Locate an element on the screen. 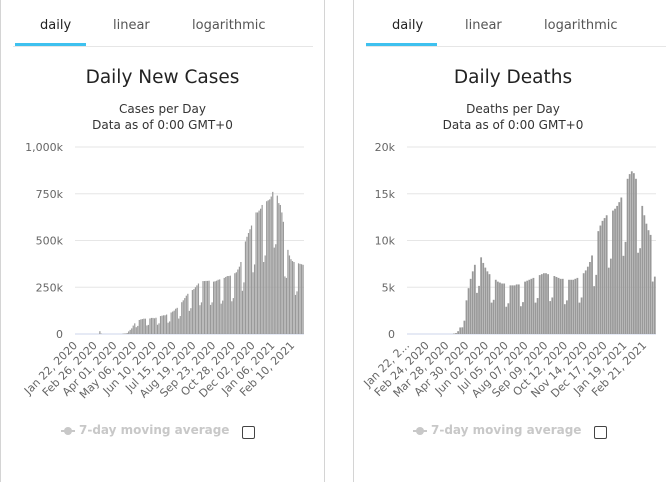 This screenshot has height=482, width=671. moving-average-checkbox is located at coordinates (248, 432).